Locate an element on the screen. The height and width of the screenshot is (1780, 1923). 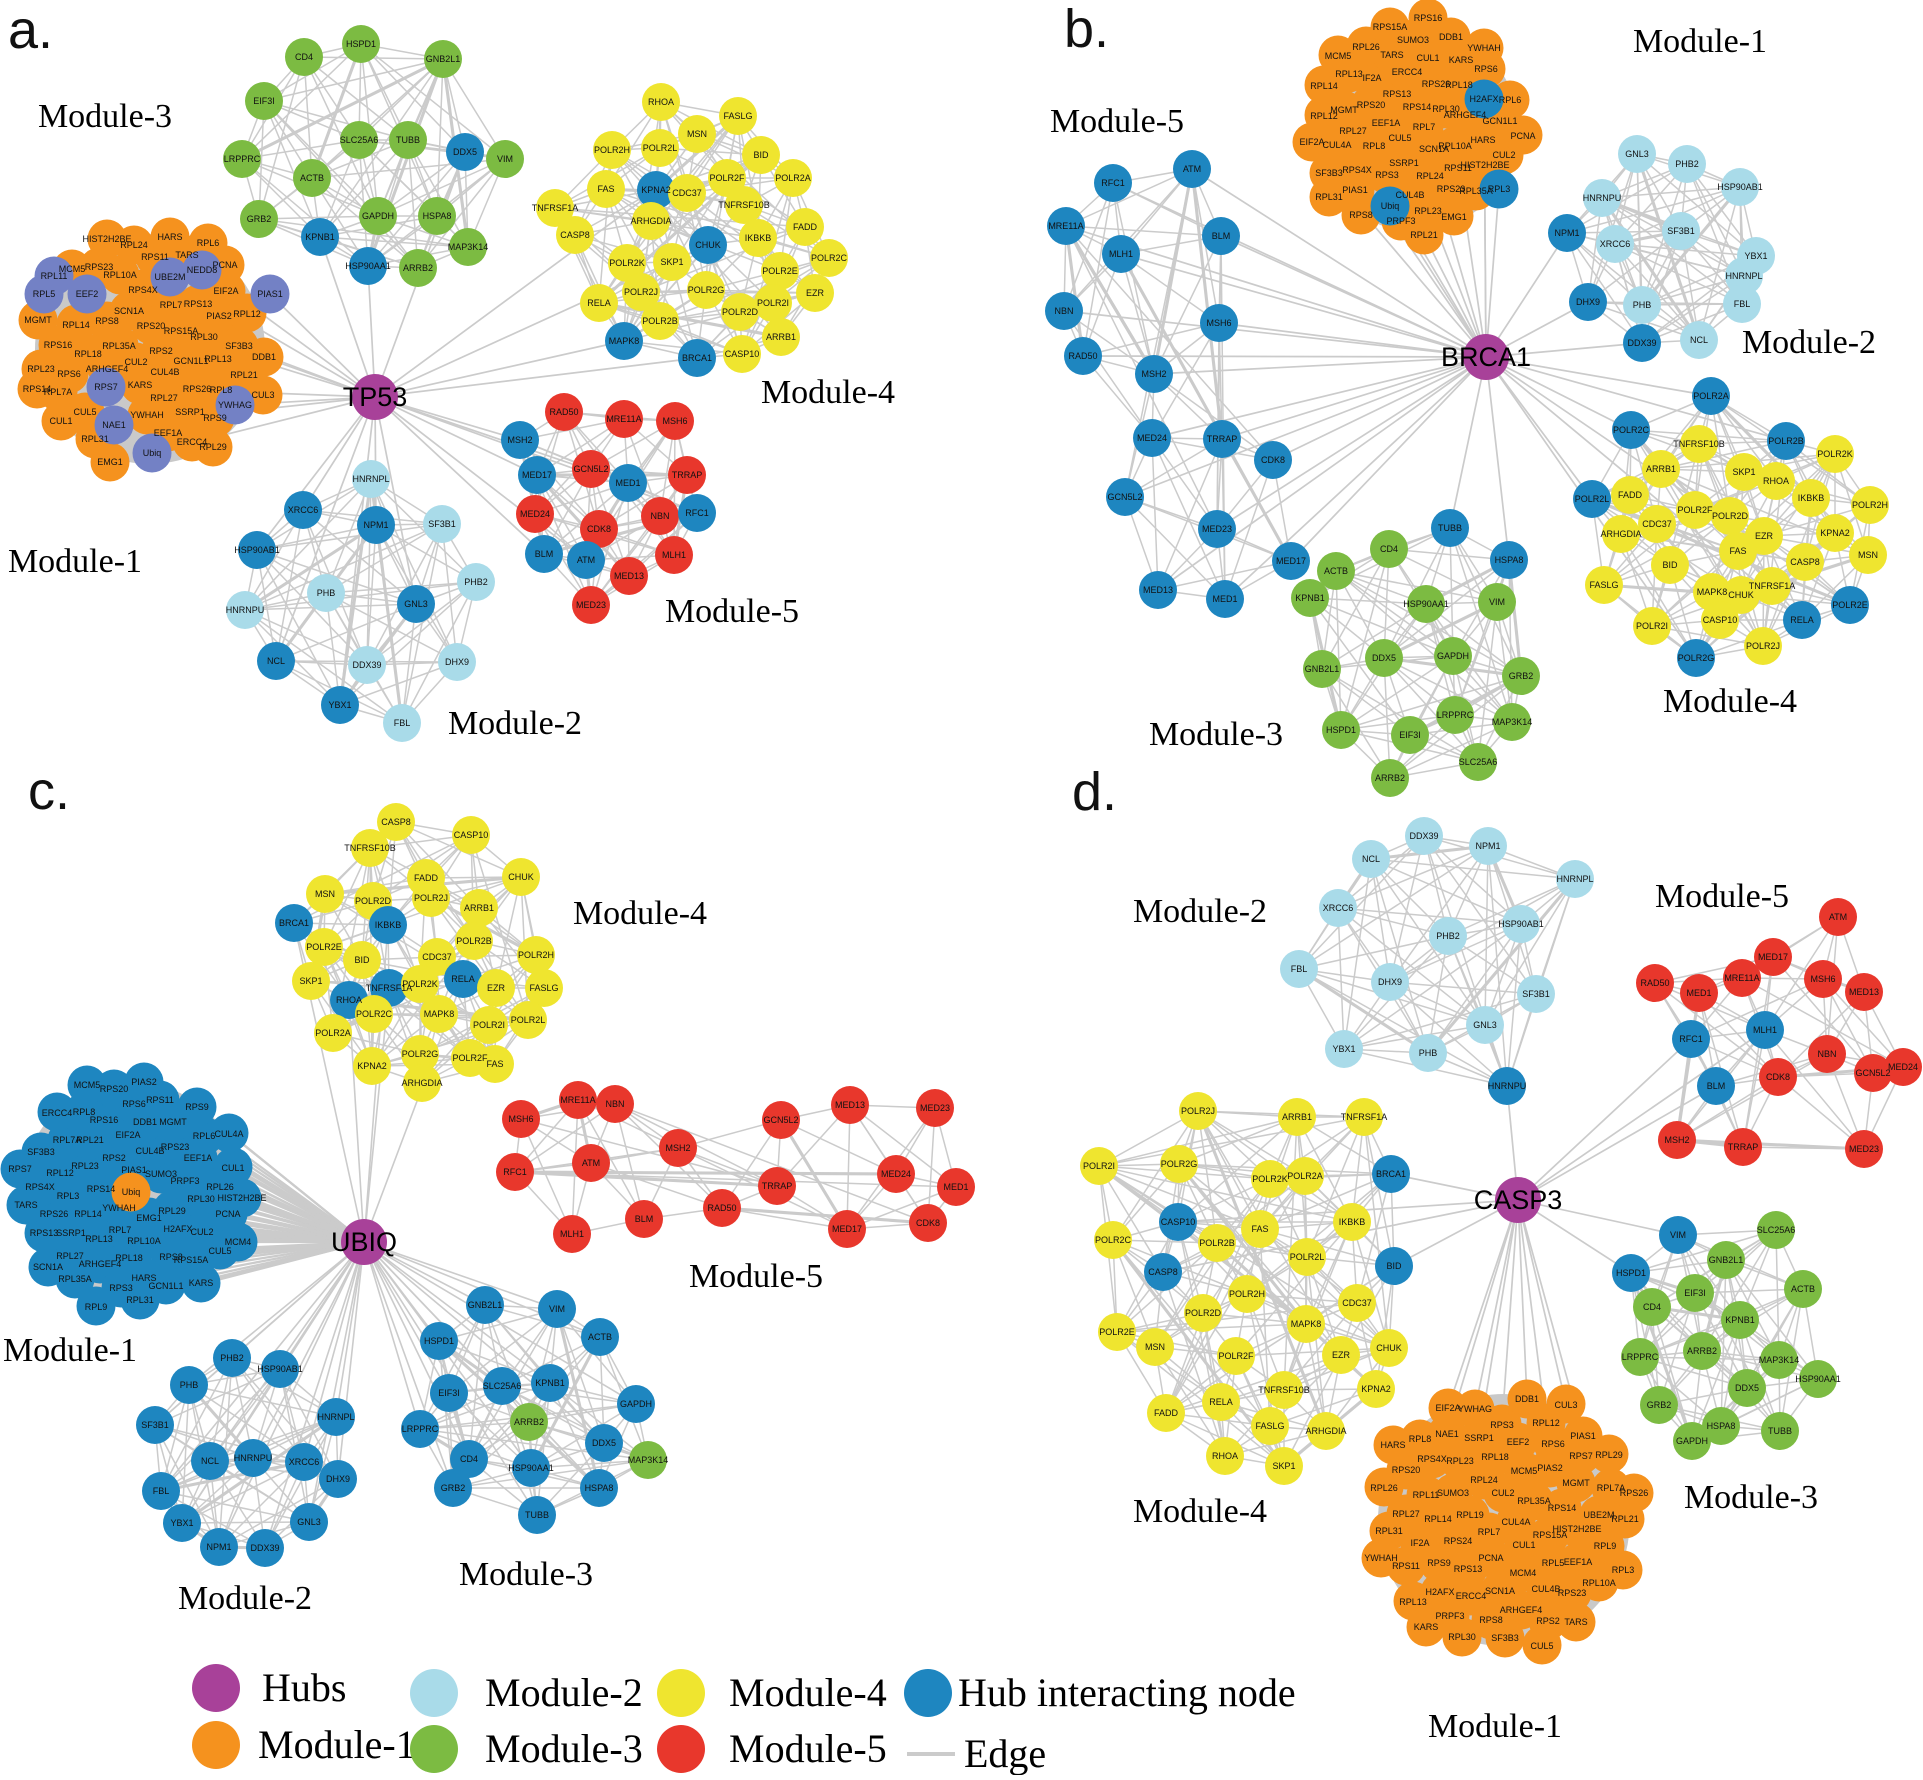
svg-text: CUL4B is located at coordinates (1545, 1589).